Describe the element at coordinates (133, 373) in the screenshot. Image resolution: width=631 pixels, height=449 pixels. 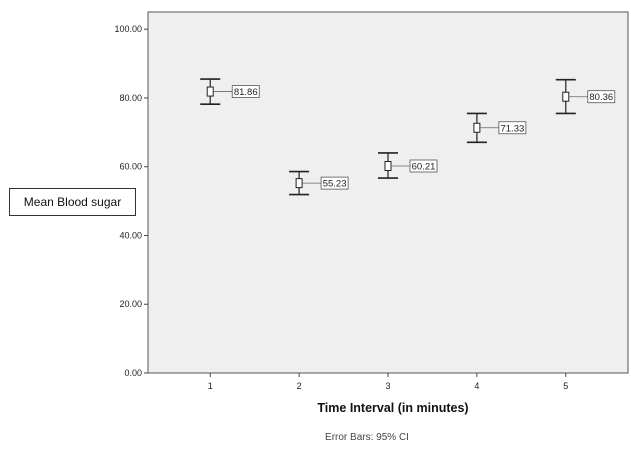
I see `y-tick-label: 0.00` at that location.